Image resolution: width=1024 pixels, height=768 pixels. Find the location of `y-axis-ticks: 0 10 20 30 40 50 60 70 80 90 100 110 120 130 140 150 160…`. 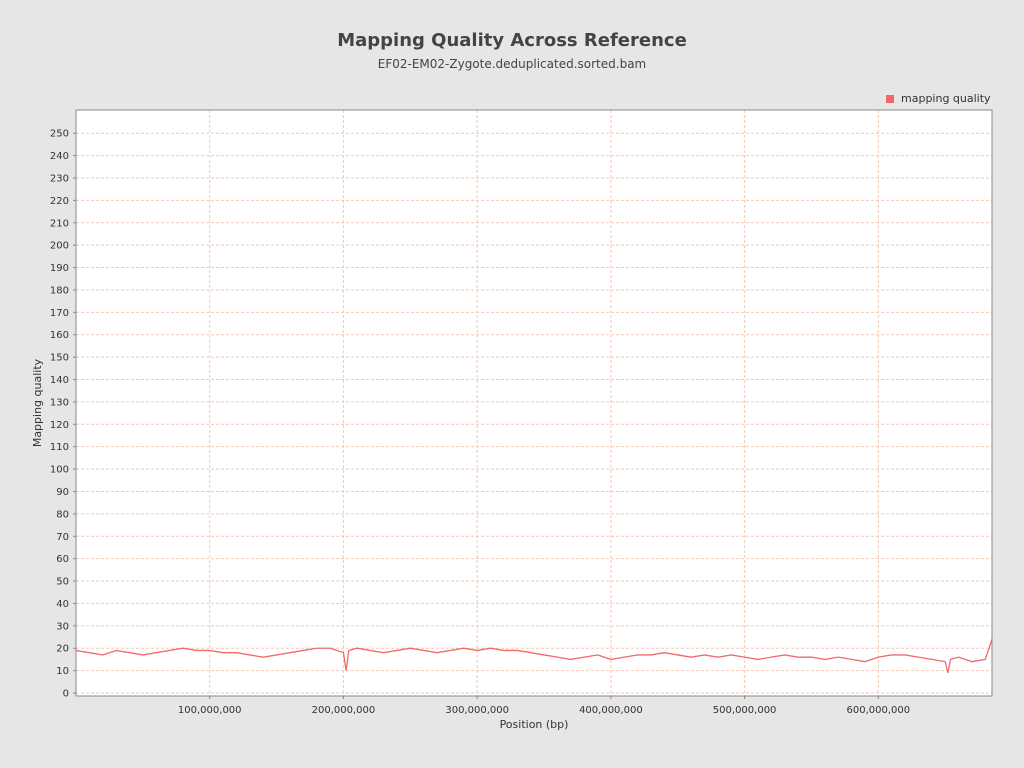

y-axis-ticks: 0 10 20 30 40 50 60 70 80 90 100 110 120 130 140 150 160… is located at coordinates (63, 414).